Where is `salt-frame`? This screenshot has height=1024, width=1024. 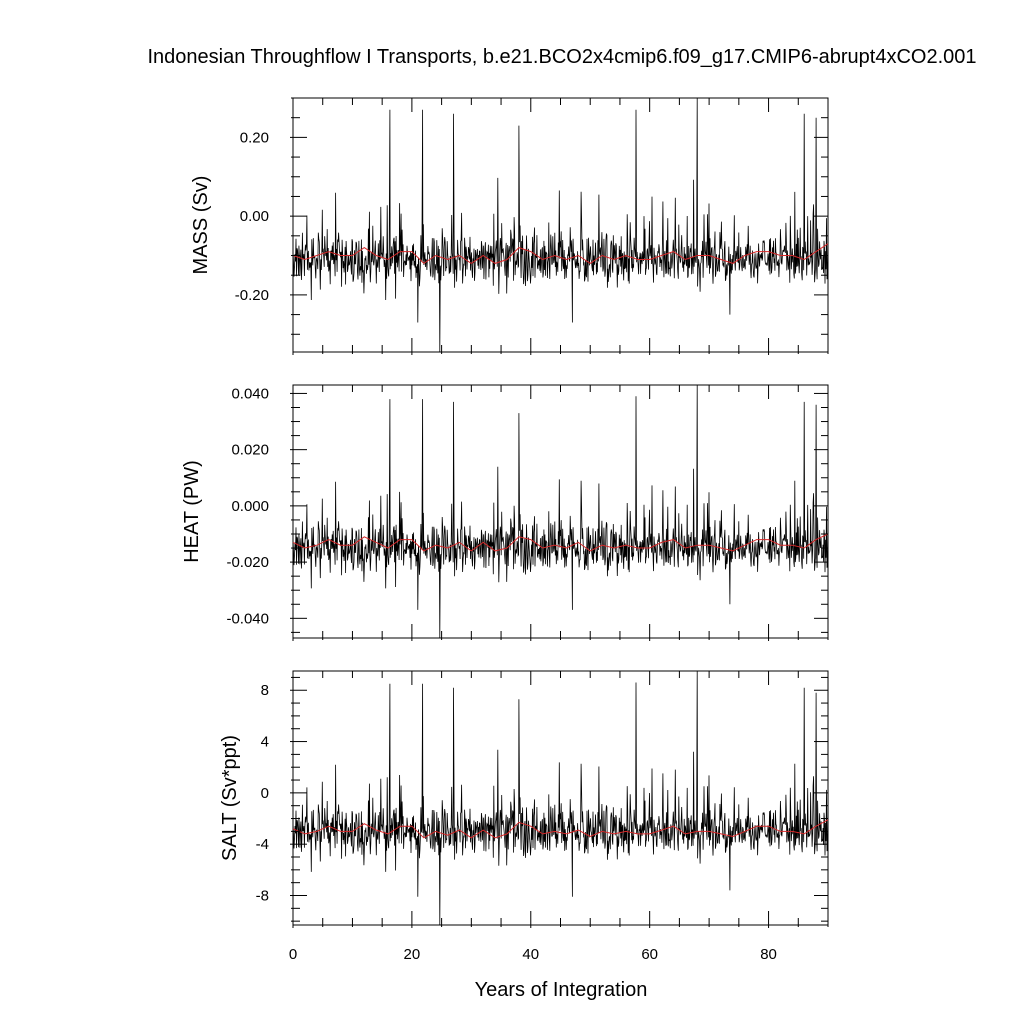 salt-frame is located at coordinates (560, 798).